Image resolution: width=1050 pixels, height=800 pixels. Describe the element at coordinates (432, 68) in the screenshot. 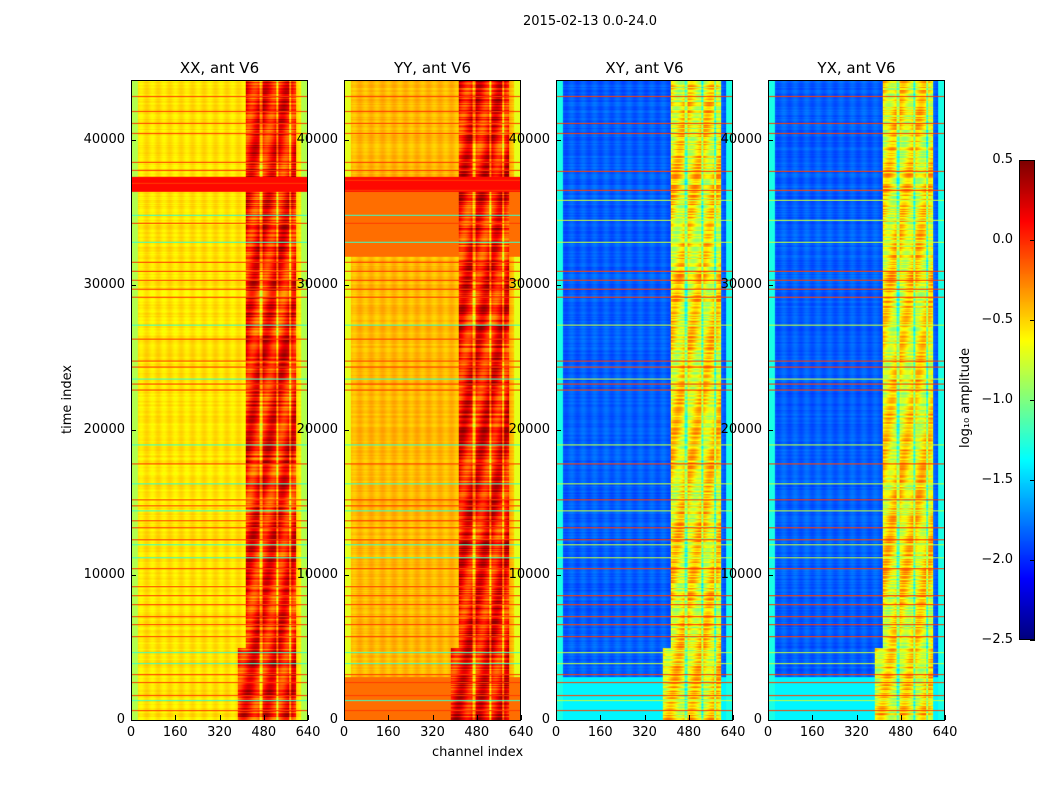

I see `panel-title: YY, ant V6` at that location.